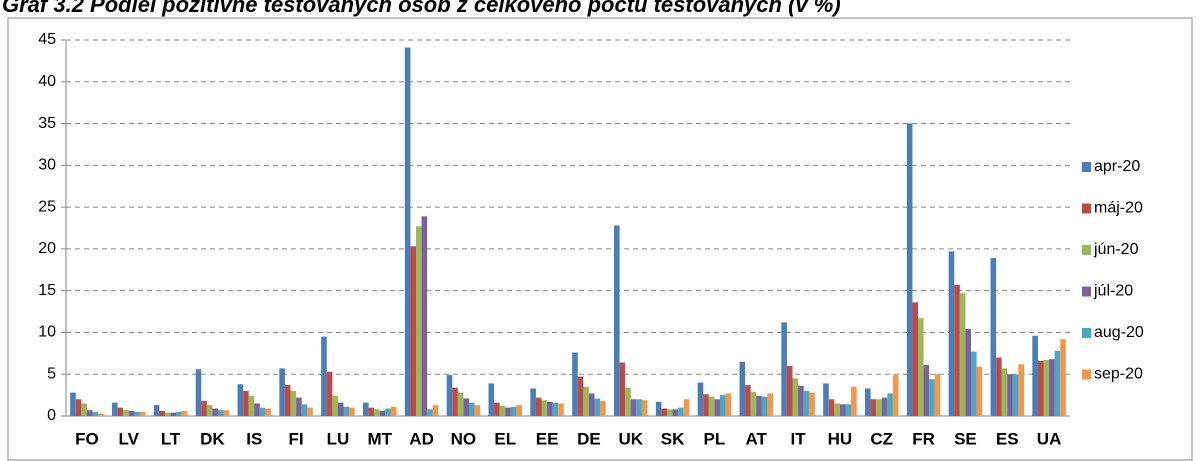 This screenshot has width=1200, height=461. I want to click on x-tick-label: PL, so click(715, 438).